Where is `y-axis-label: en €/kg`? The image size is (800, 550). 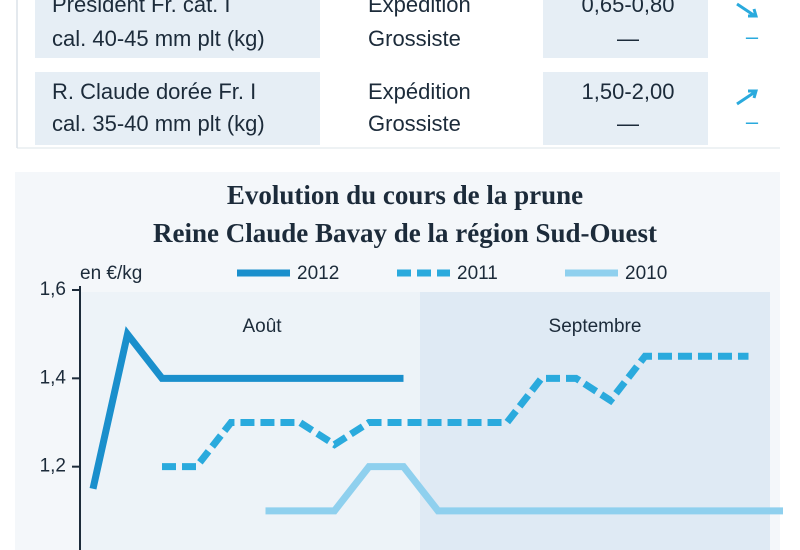 y-axis-label: en €/kg is located at coordinates (111, 273).